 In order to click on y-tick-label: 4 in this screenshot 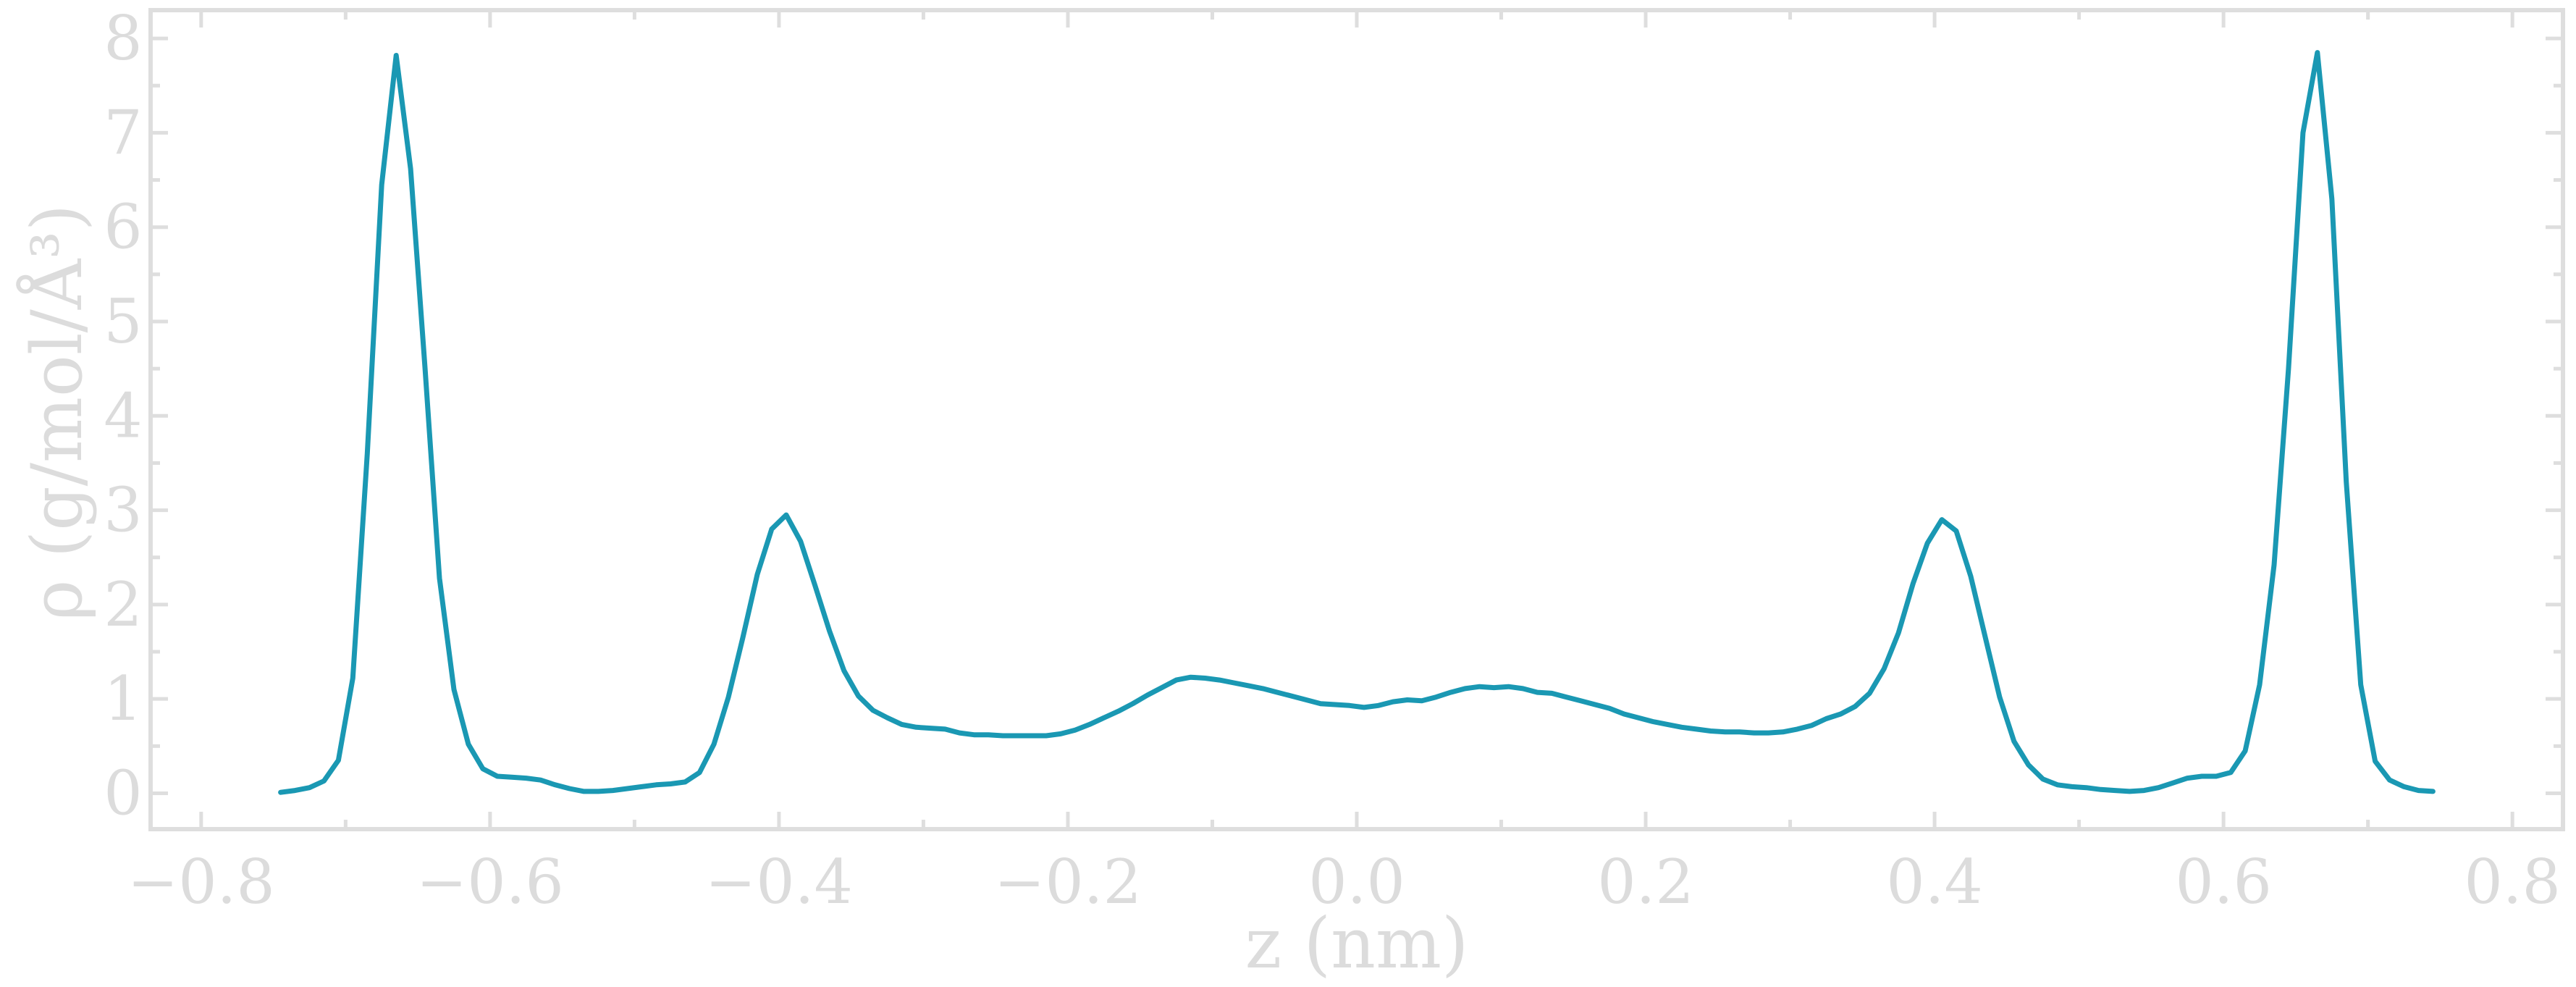, I will do `click(123, 415)`.